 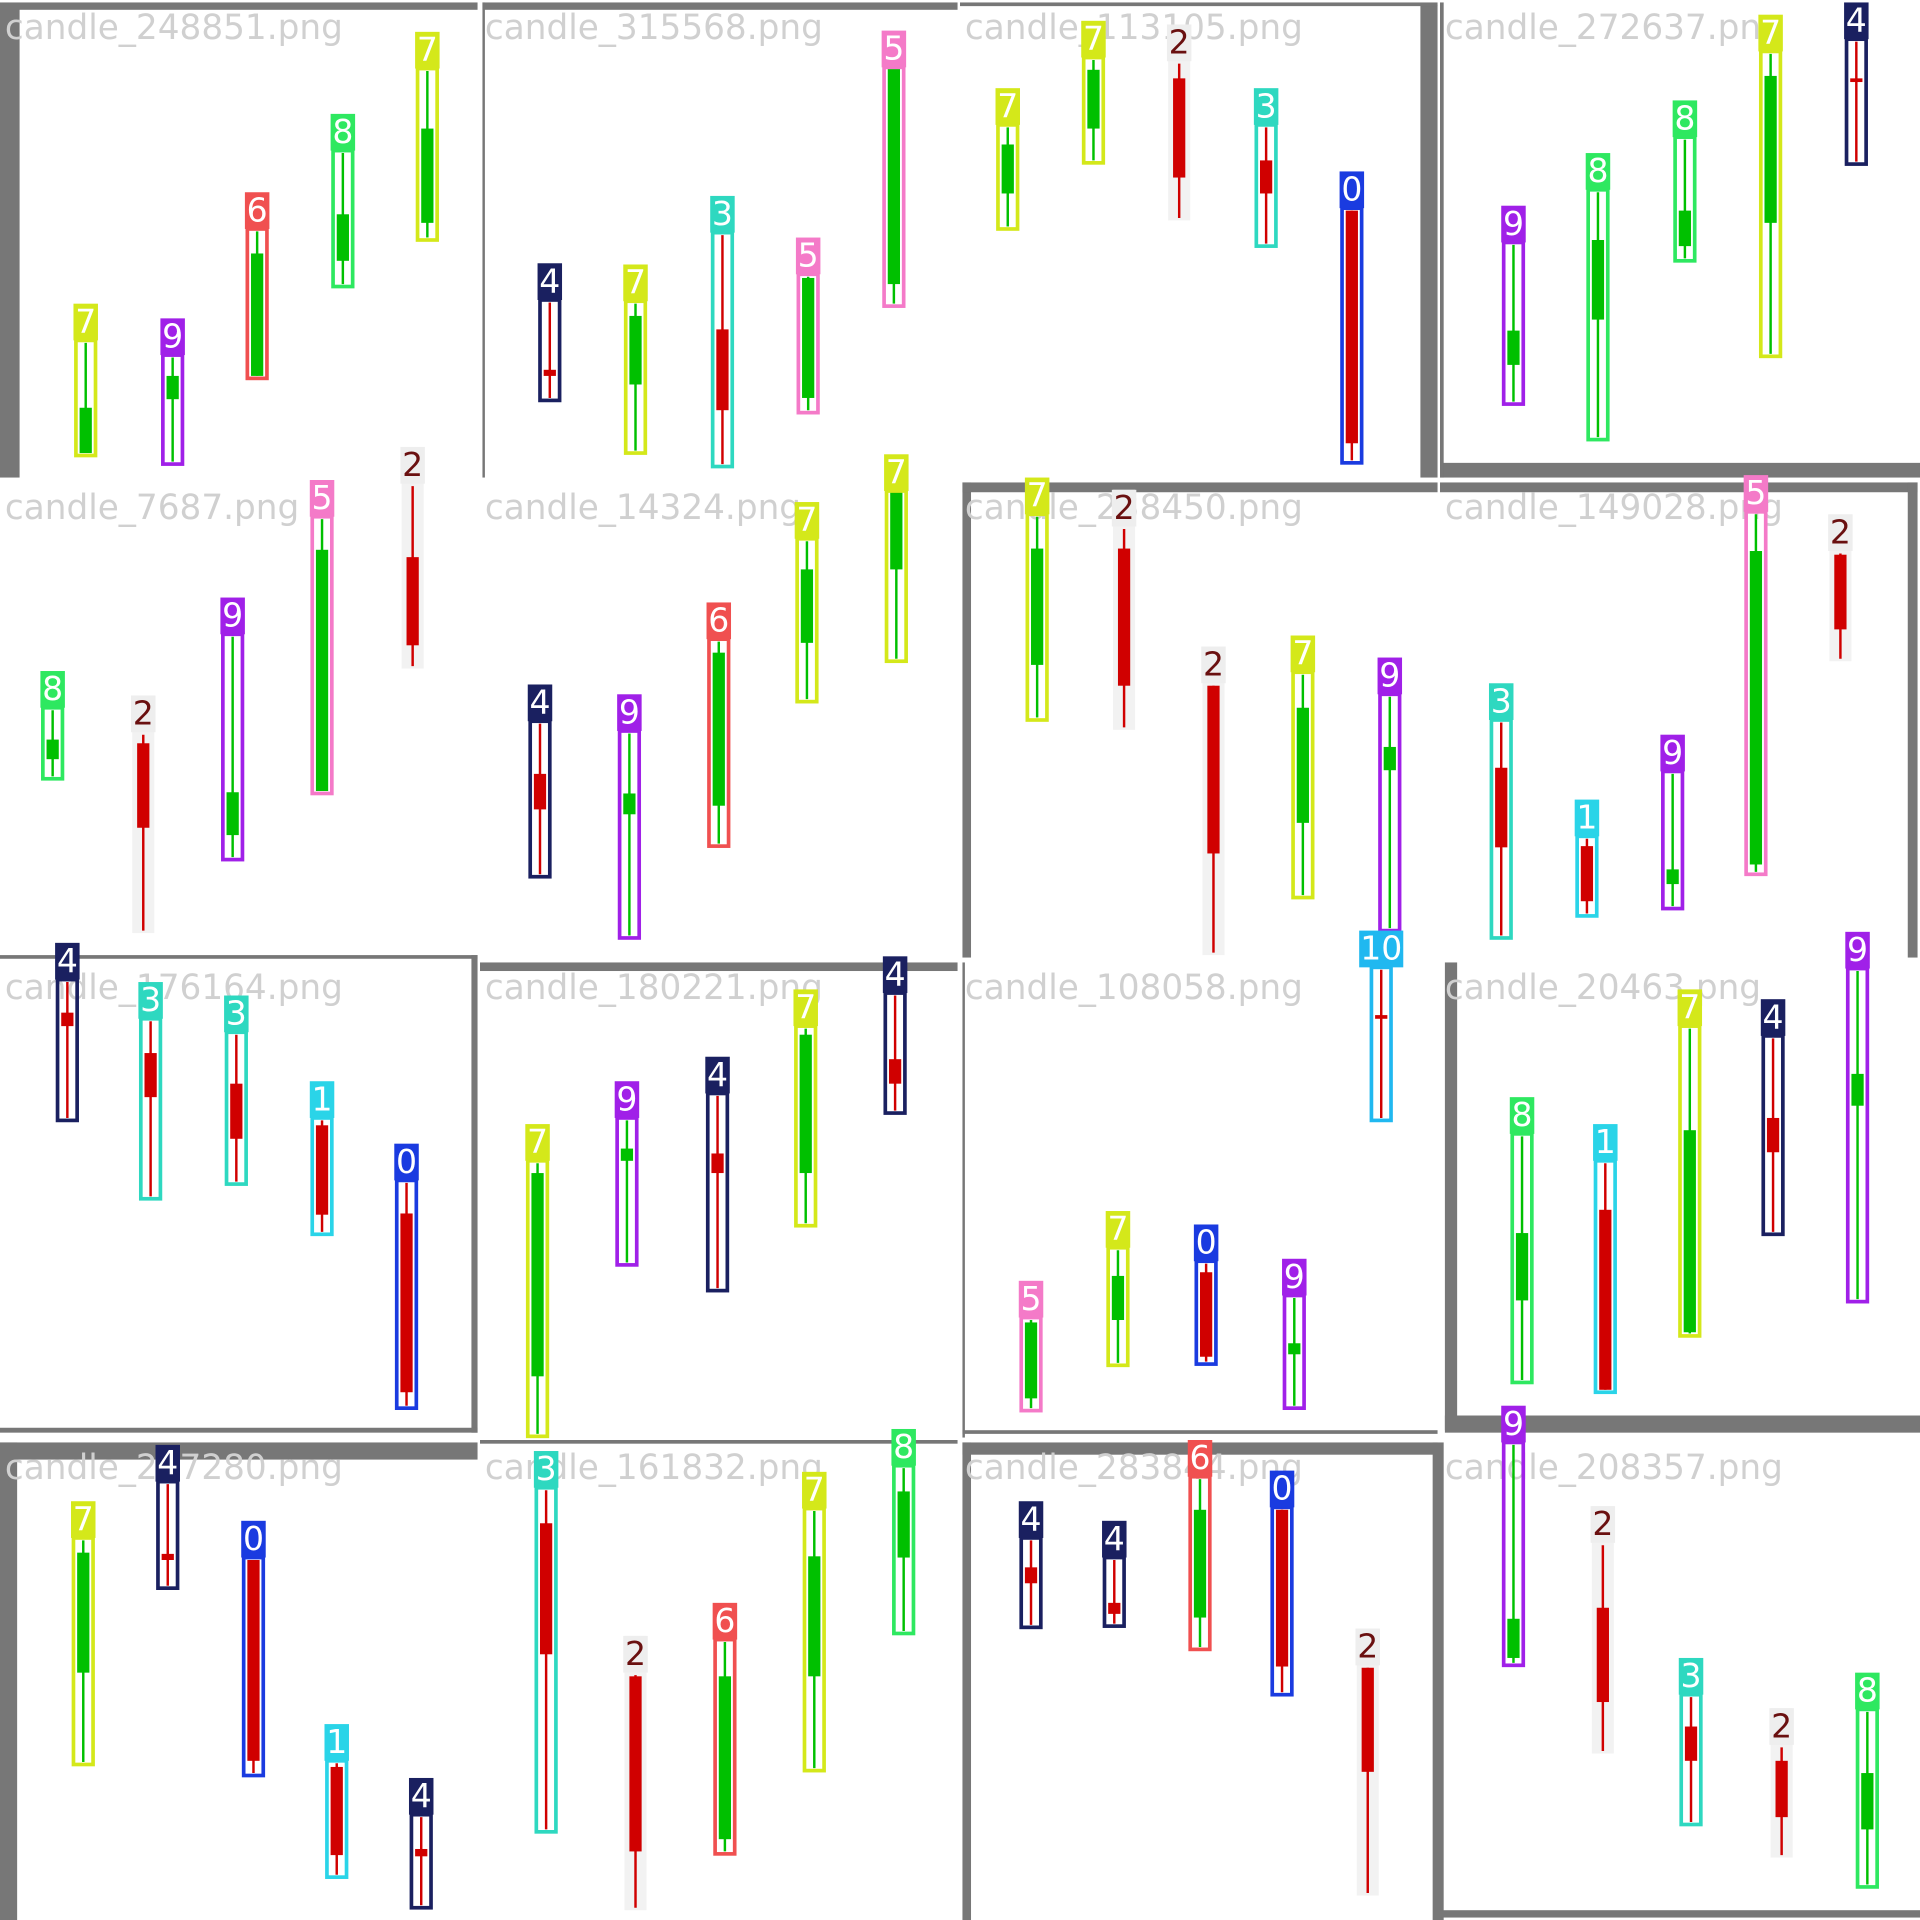 What do you see at coordinates (1605, 1141) in the screenshot?
I see `class-label: 1` at bounding box center [1605, 1141].